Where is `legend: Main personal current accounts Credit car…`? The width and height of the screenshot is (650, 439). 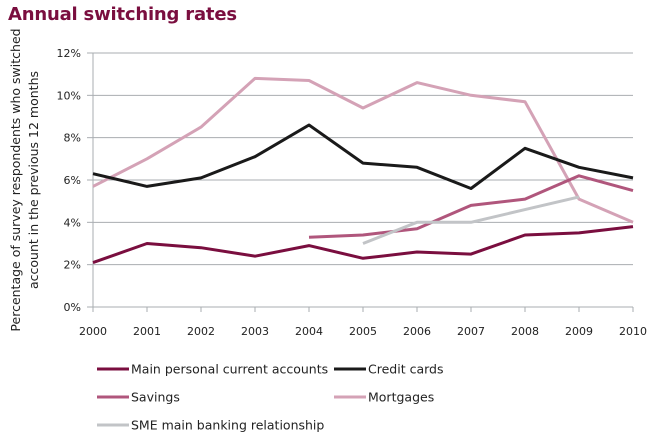
legend: Main personal current accounts Credit car… is located at coordinates (270, 397).